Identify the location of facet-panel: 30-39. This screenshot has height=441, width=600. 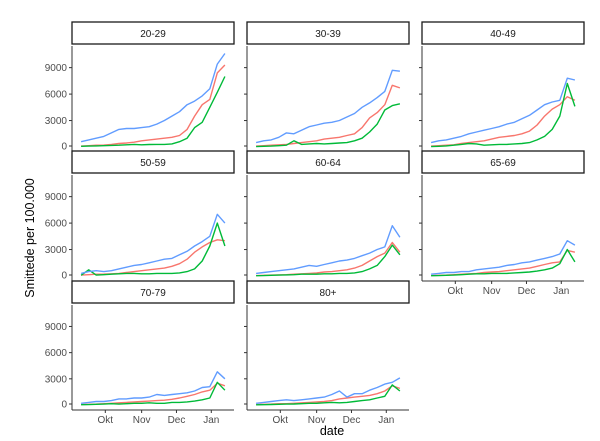
(327, 88).